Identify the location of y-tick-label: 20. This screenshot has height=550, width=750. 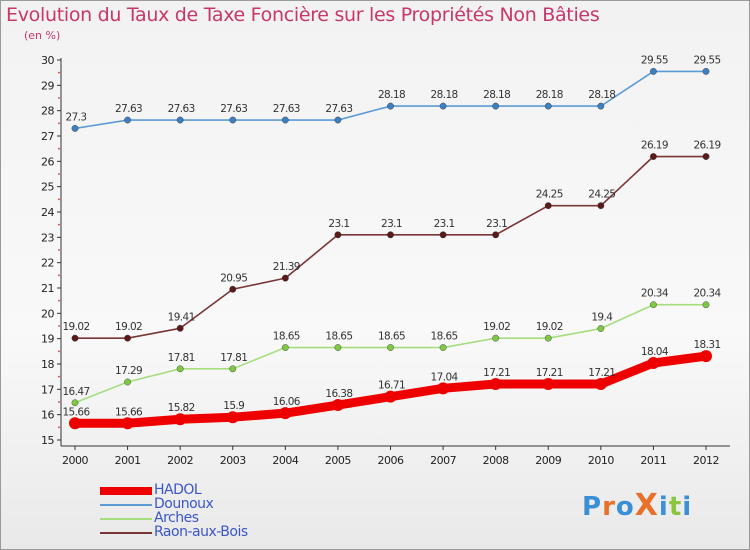
(47, 313).